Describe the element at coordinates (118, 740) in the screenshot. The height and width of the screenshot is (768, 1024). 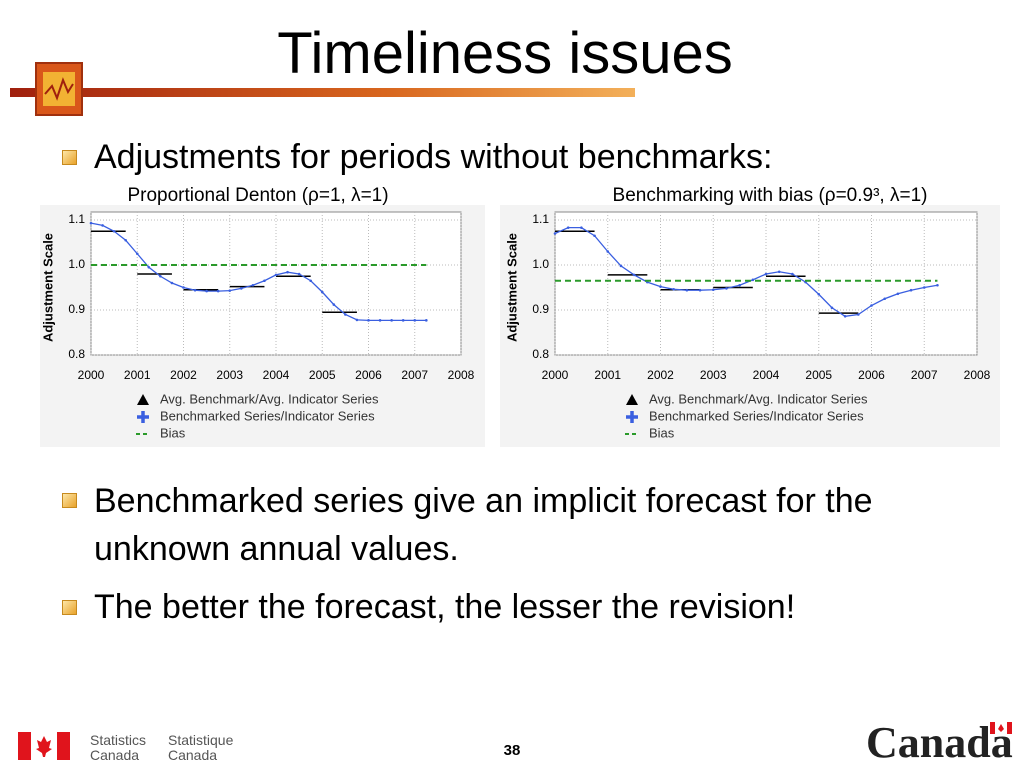
I see `agency-line: Statistics` at that location.